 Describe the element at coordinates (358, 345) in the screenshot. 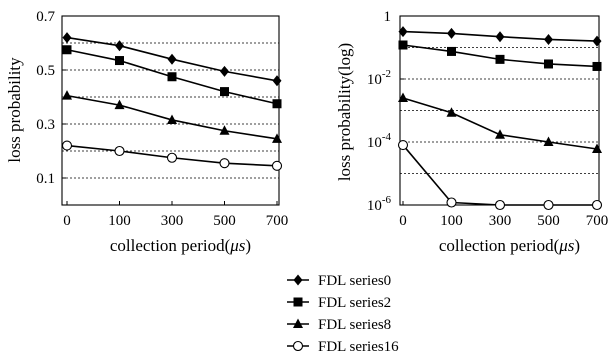

I see `legend-label: FDL series16` at that location.